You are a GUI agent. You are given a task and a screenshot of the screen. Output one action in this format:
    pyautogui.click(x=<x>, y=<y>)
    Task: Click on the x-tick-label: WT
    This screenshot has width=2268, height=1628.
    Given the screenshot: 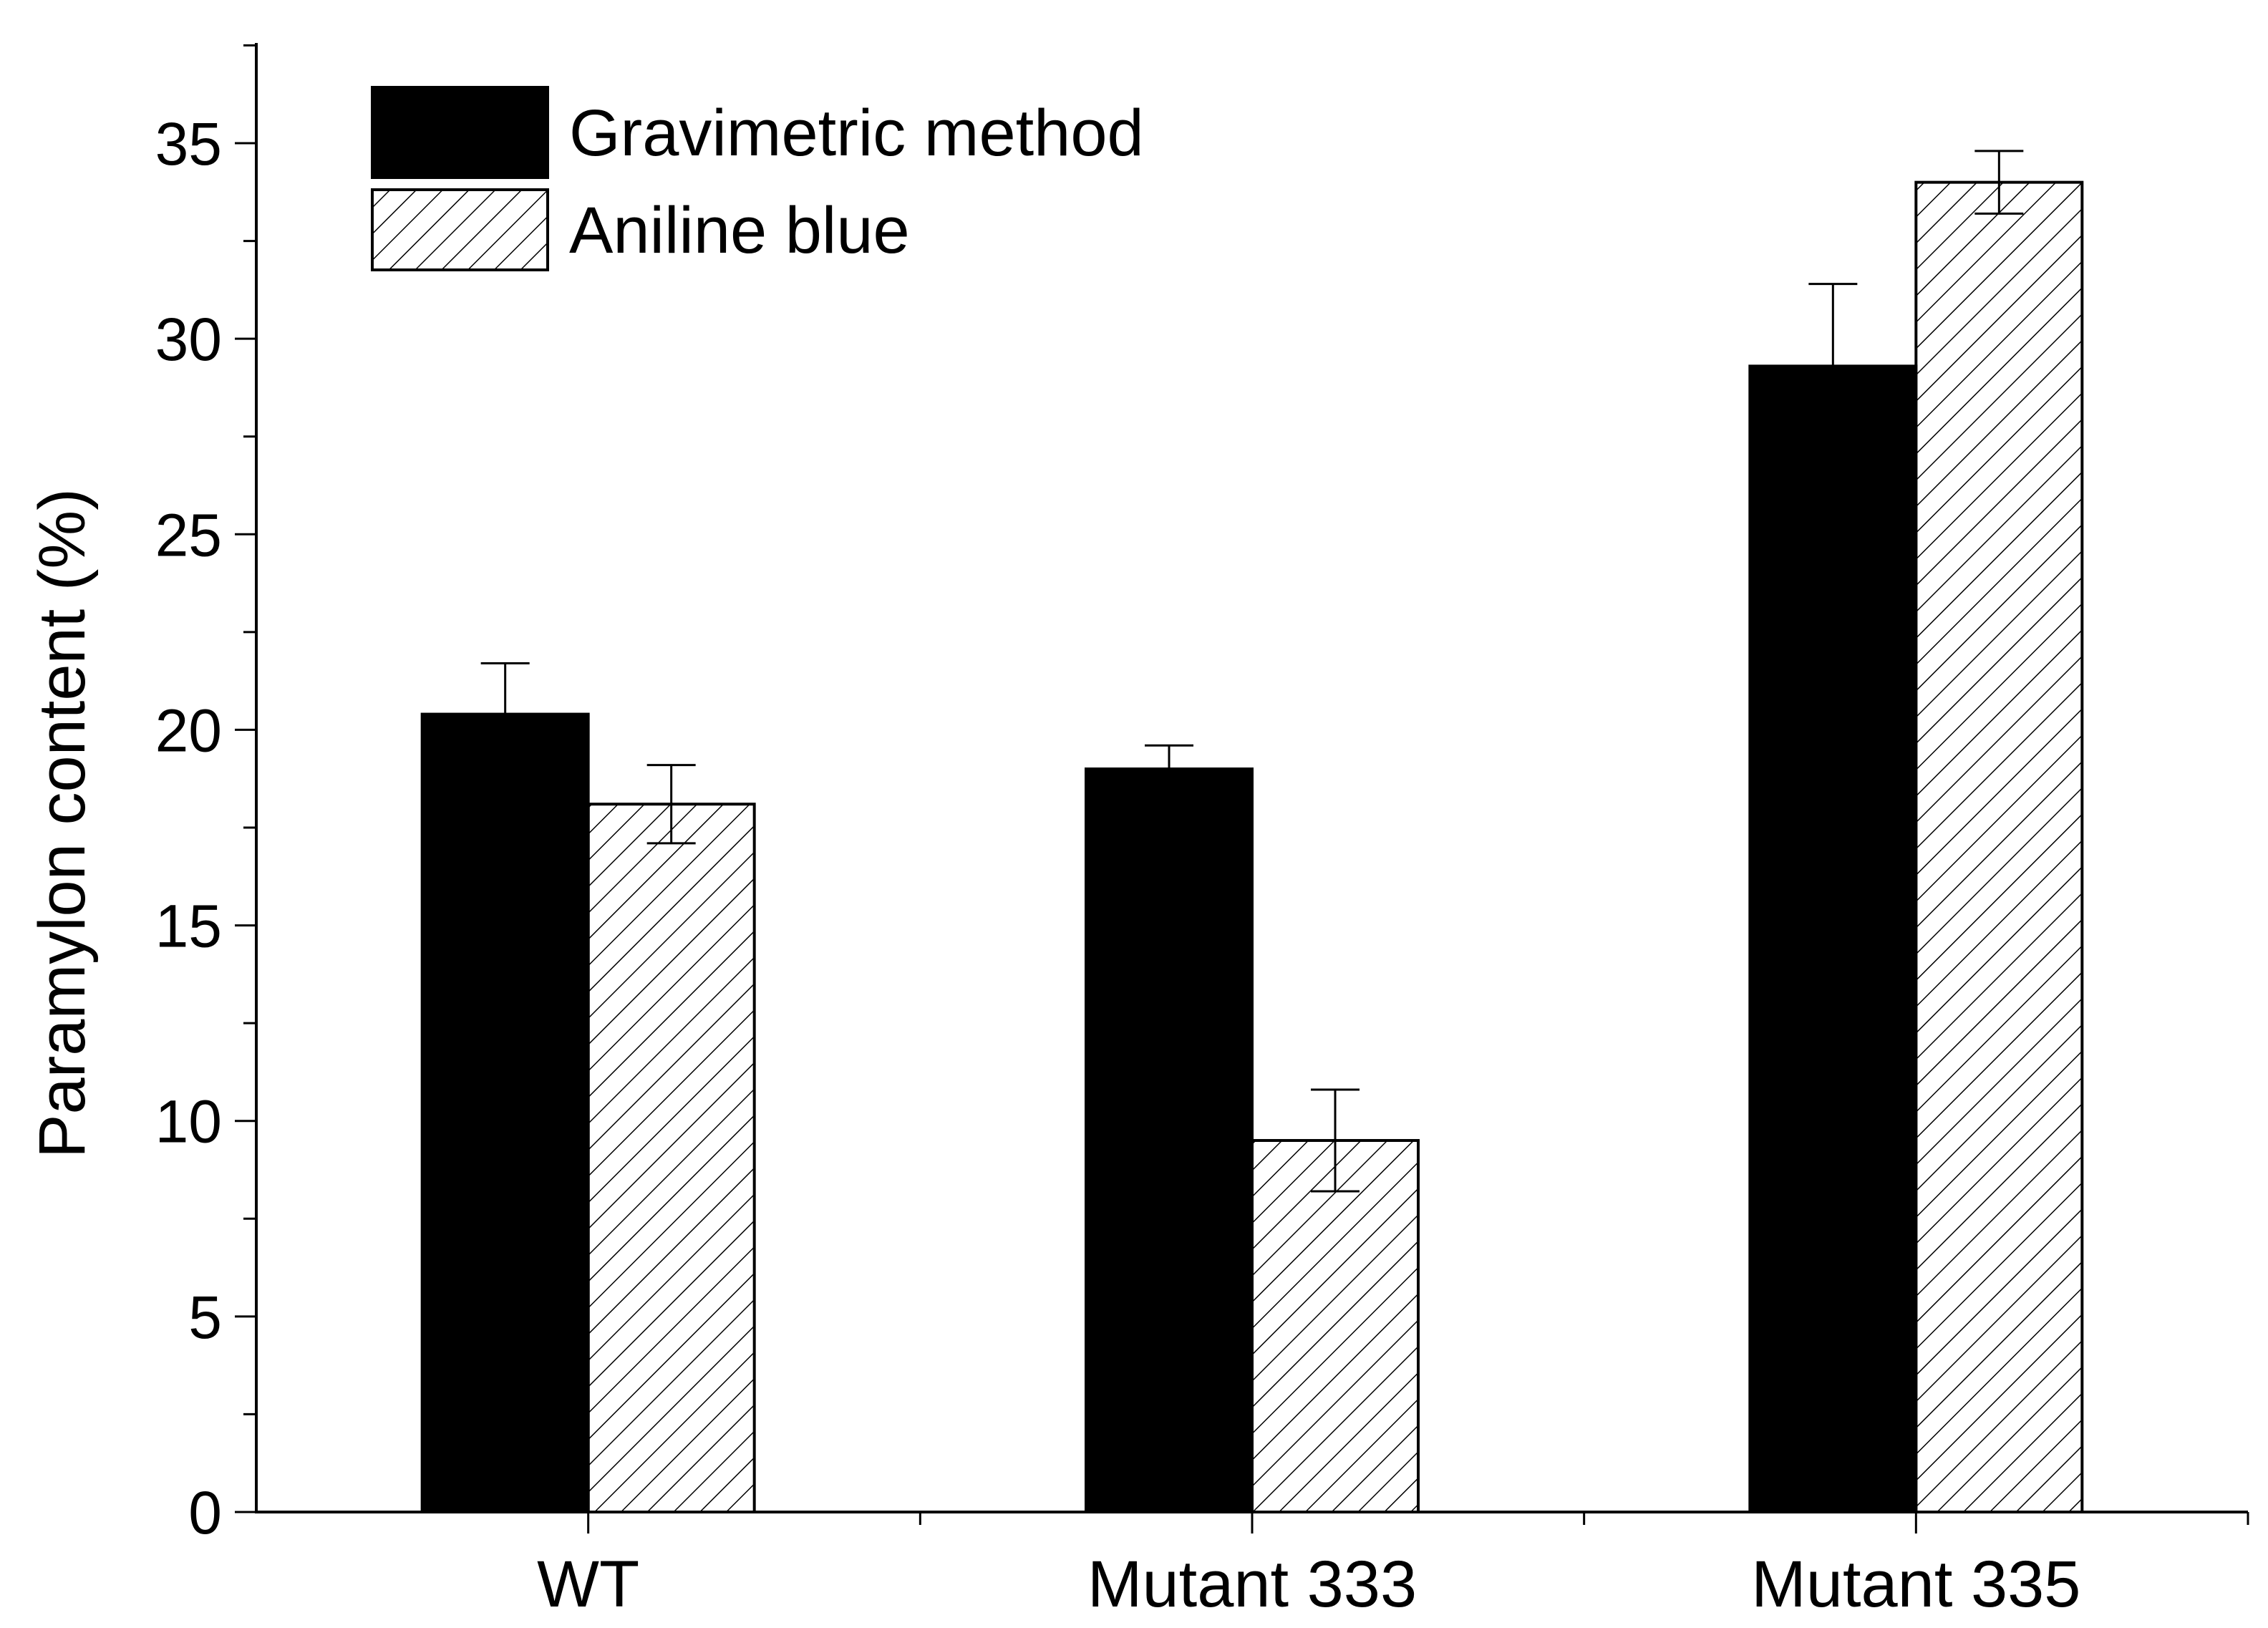 What is the action you would take?
    pyautogui.click(x=588, y=1584)
    